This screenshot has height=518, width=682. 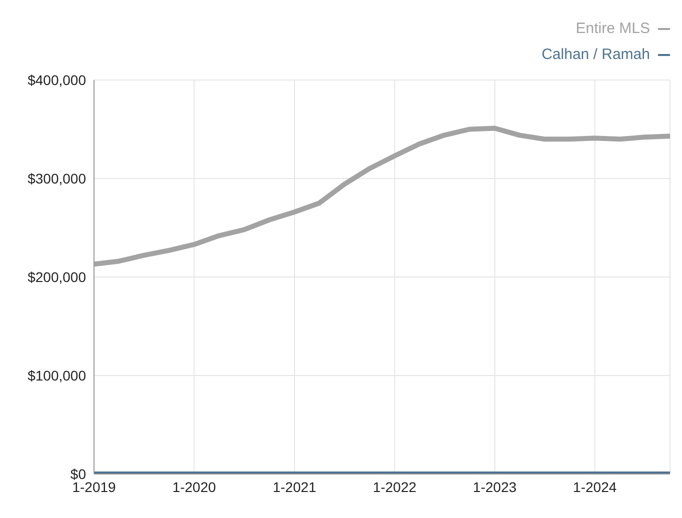 I want to click on legend-label: Entire MLS, so click(x=613, y=29).